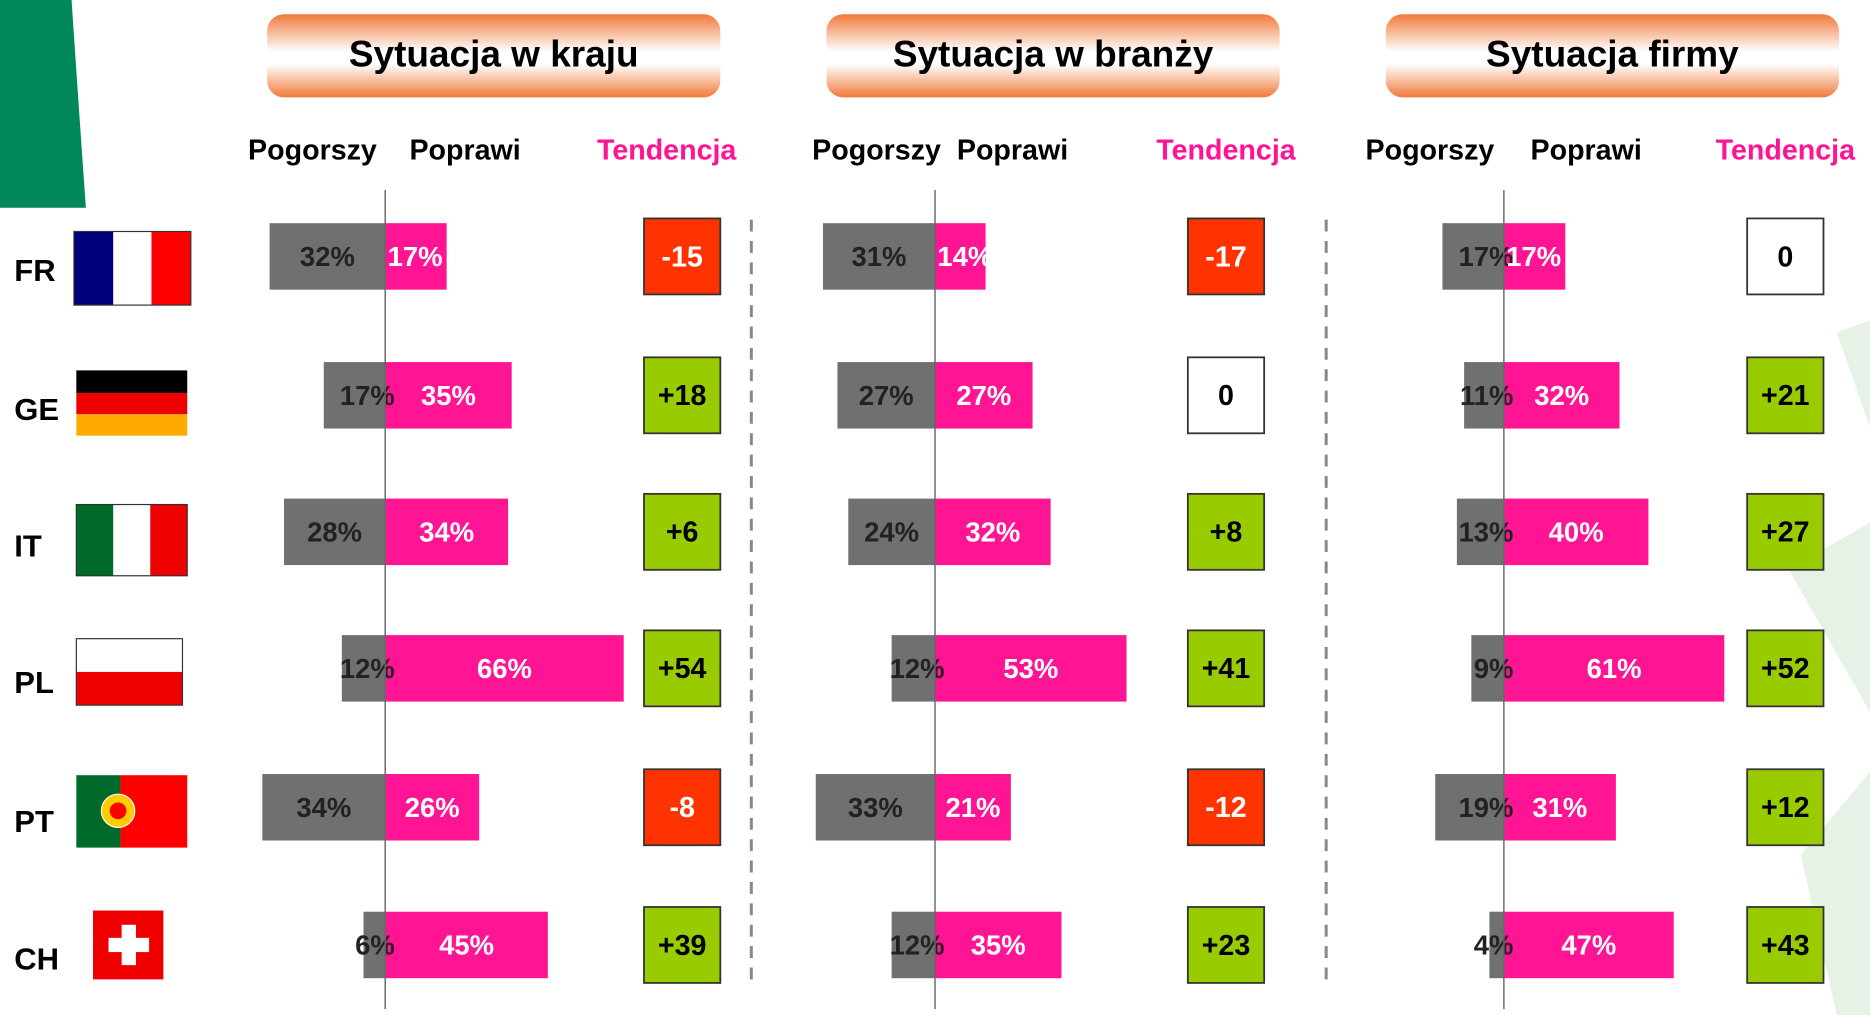  What do you see at coordinates (681, 257) in the screenshot?
I see `trend-label: -15` at bounding box center [681, 257].